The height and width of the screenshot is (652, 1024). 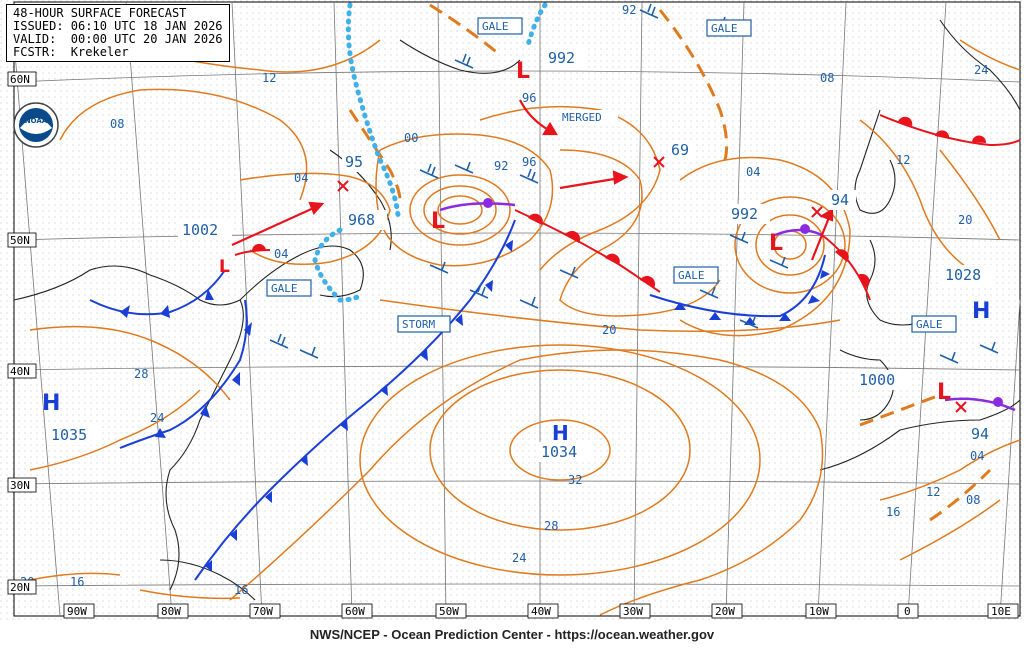 I want to click on warm-front-east, so click(x=846, y=267).